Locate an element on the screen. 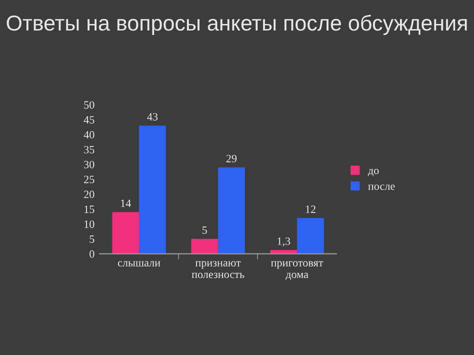 The image size is (474, 355). data-label: 12 is located at coordinates (311, 209).